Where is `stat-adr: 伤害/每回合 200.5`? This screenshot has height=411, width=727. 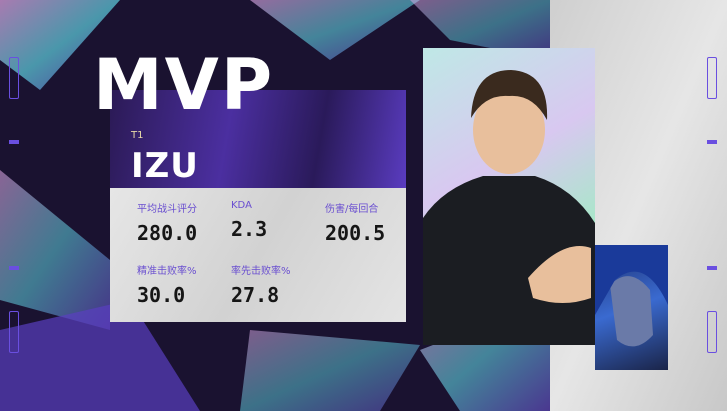
stat-adr: 伤害/每回合 200.5 is located at coordinates (355, 222).